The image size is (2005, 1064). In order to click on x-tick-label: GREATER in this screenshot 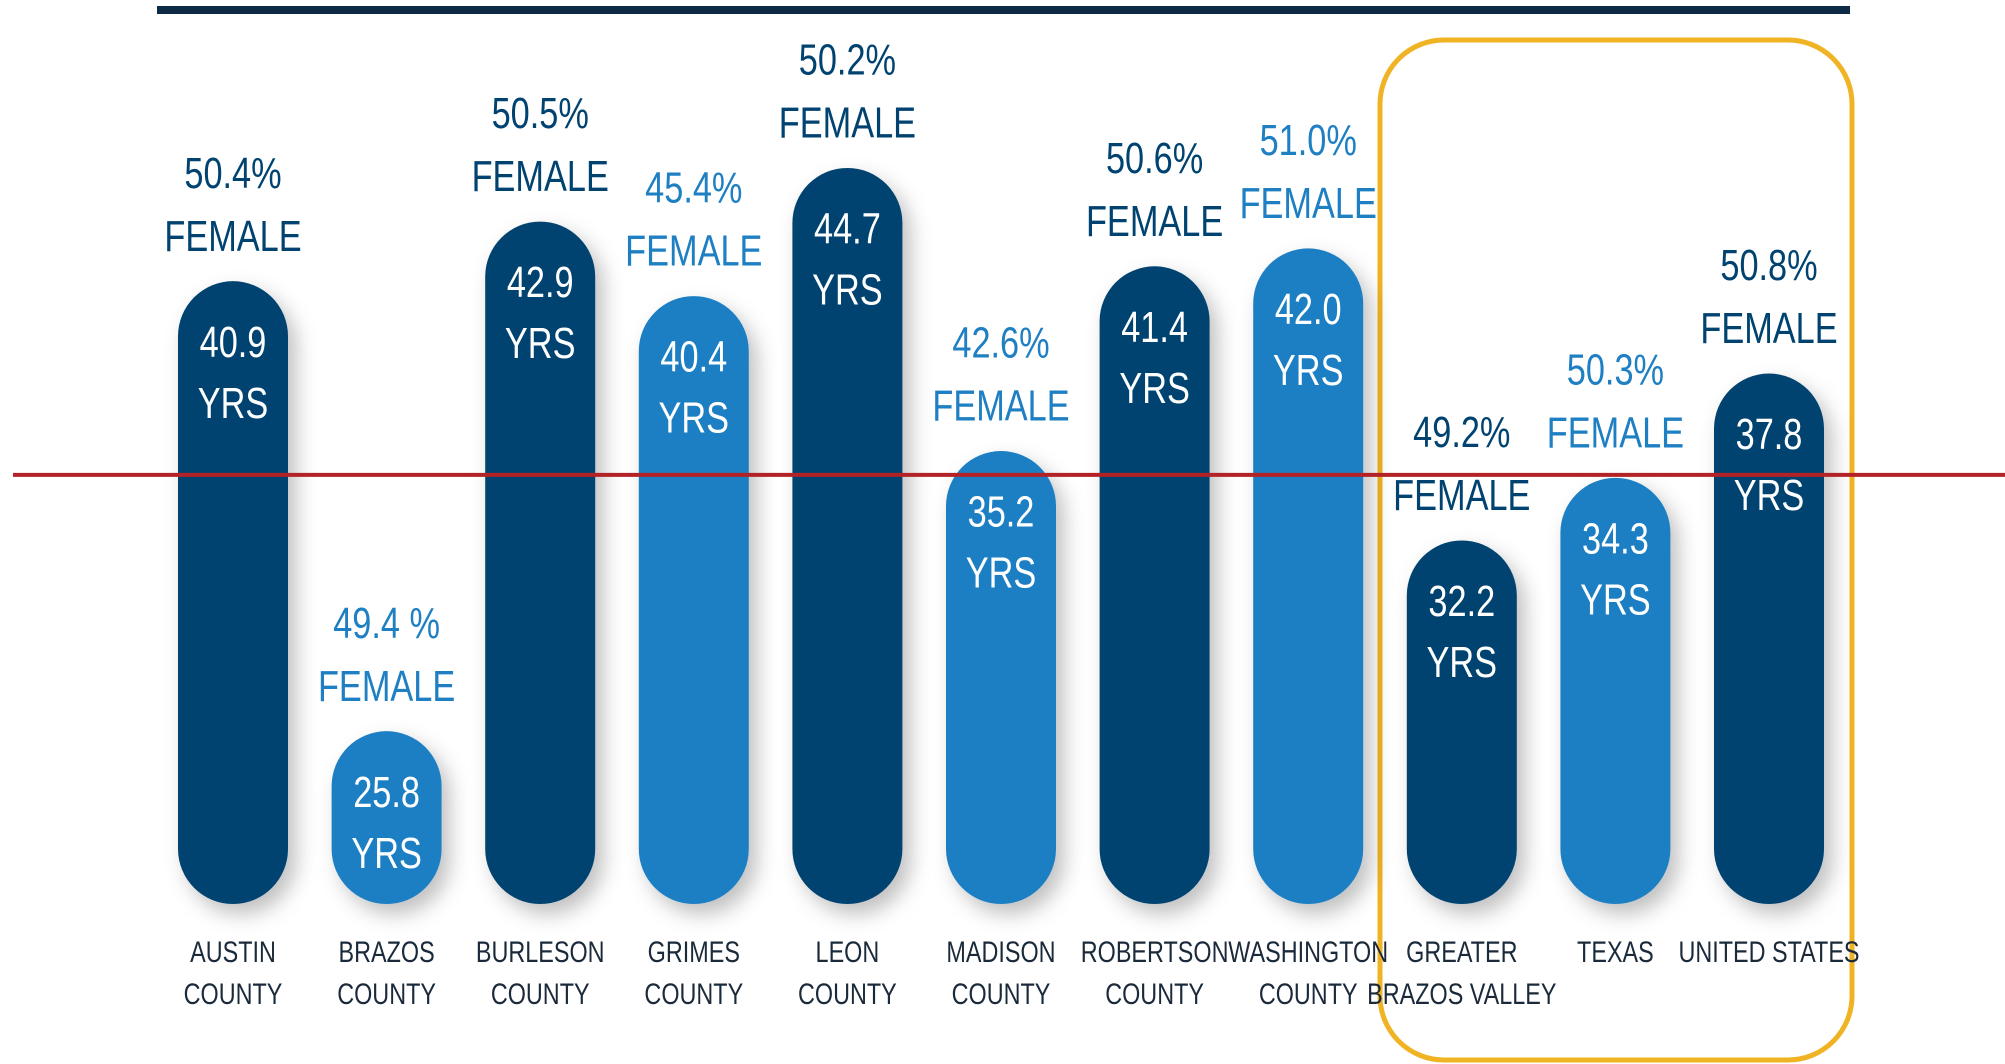, I will do `click(1461, 951)`.